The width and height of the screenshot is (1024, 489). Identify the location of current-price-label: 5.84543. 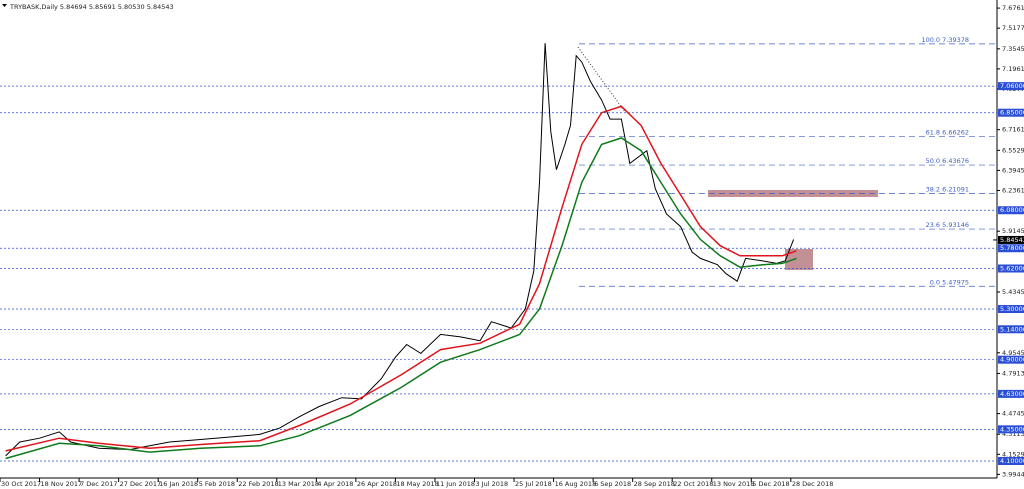
(1012, 240).